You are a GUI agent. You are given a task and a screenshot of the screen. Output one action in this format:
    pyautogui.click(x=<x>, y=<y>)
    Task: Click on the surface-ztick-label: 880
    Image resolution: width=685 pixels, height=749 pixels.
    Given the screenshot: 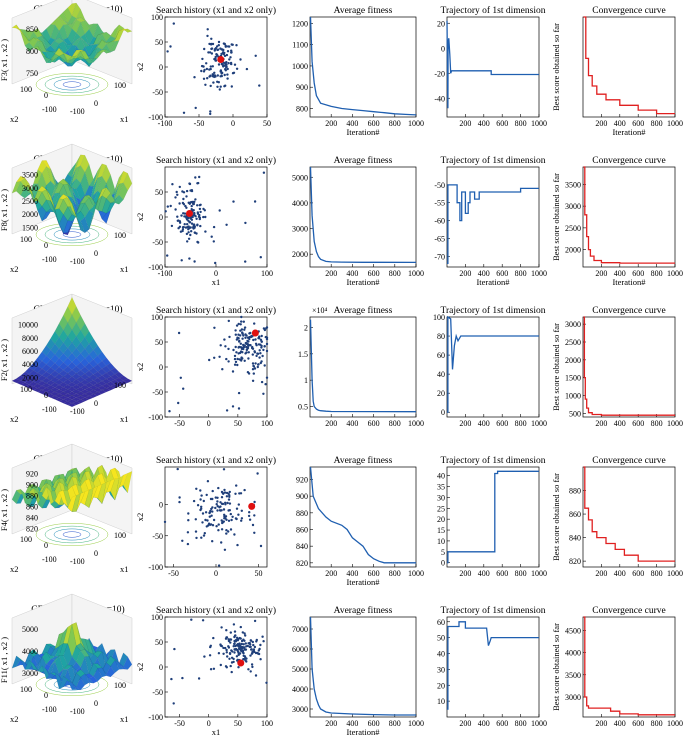 What is the action you would take?
    pyautogui.click(x=32, y=496)
    